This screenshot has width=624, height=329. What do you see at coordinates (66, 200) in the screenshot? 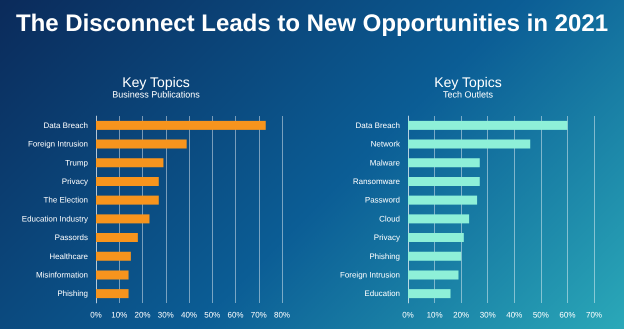
I see `y-tick-label: The Election` at bounding box center [66, 200].